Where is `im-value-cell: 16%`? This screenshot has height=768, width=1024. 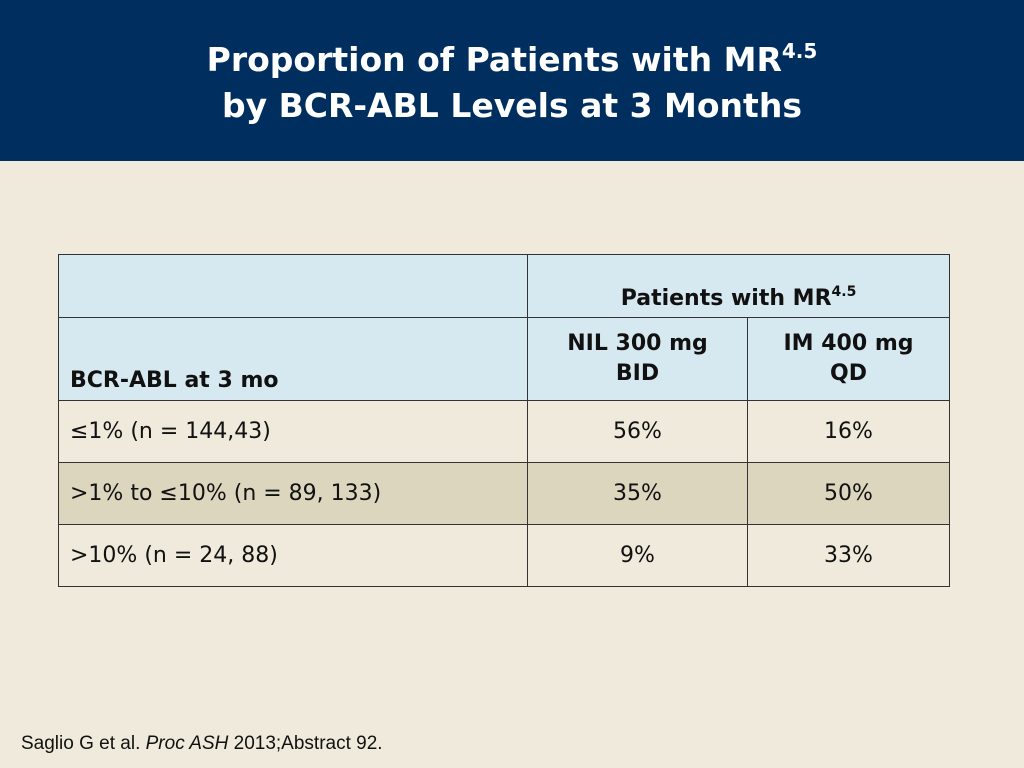
im-value-cell: 16% is located at coordinates (848, 431).